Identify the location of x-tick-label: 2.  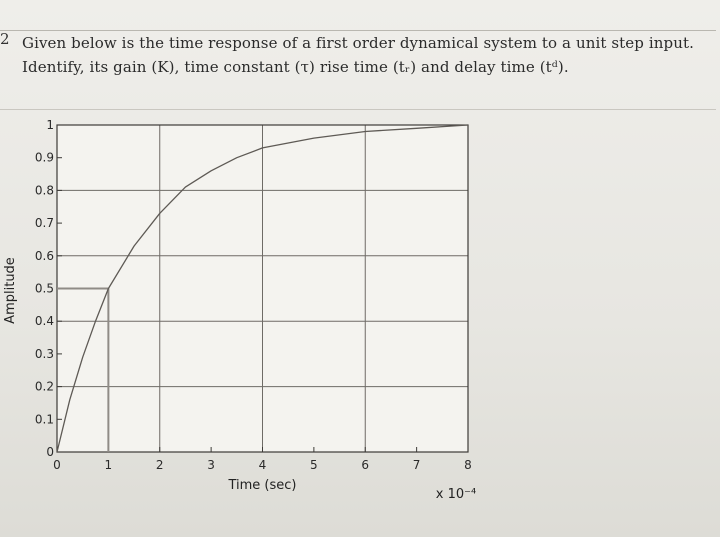
(160, 465).